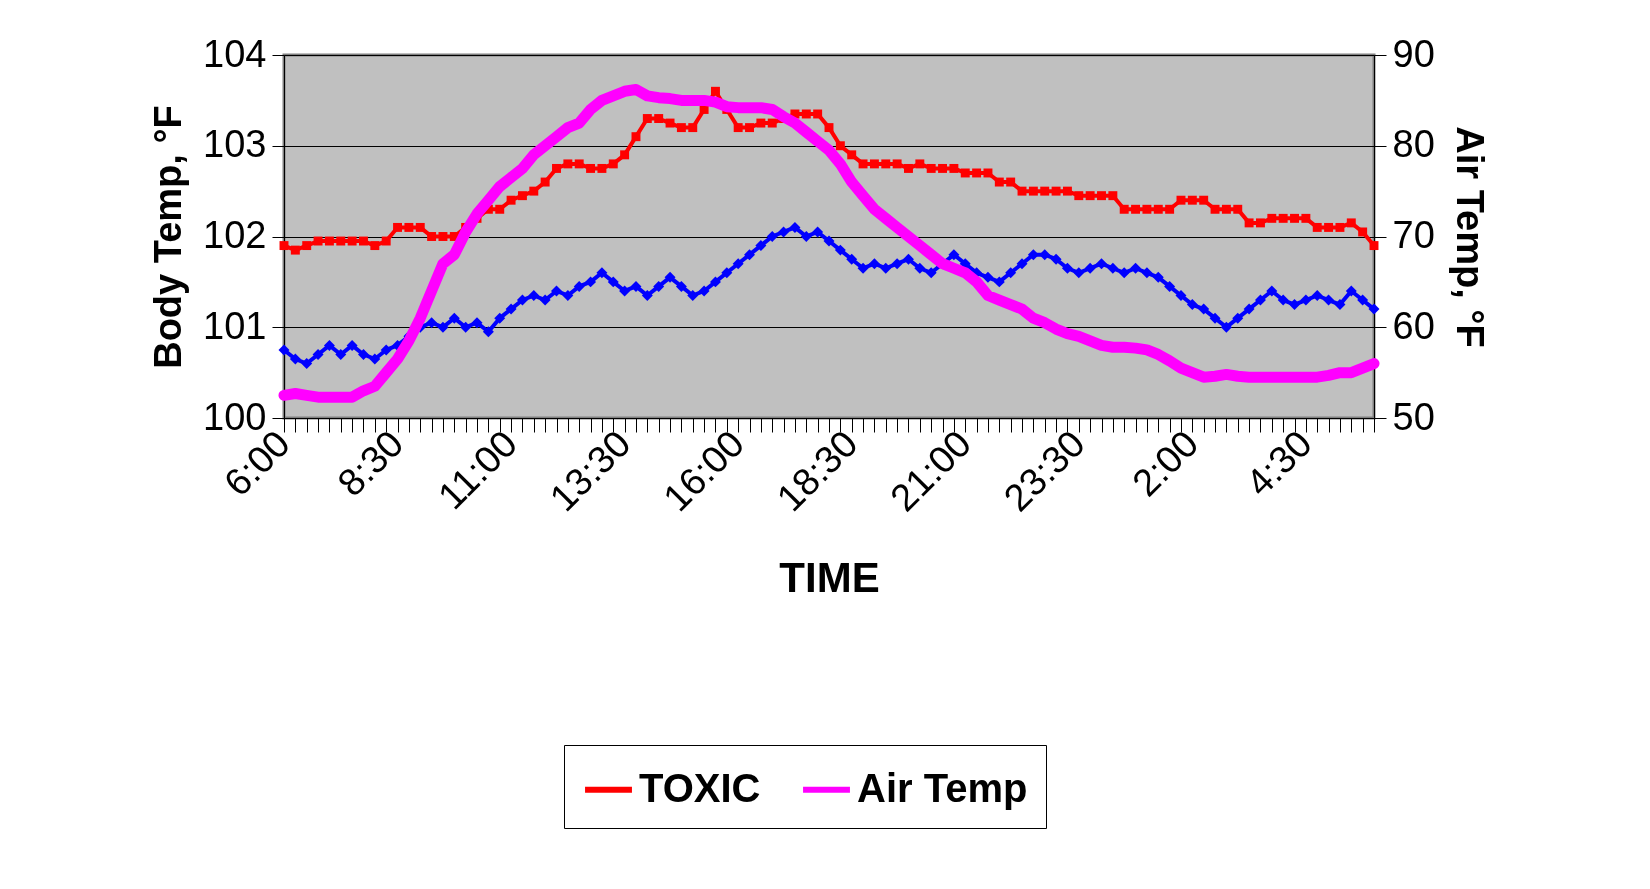  What do you see at coordinates (1413, 144) in the screenshot?
I see `y2-tick-label: 80` at bounding box center [1413, 144].